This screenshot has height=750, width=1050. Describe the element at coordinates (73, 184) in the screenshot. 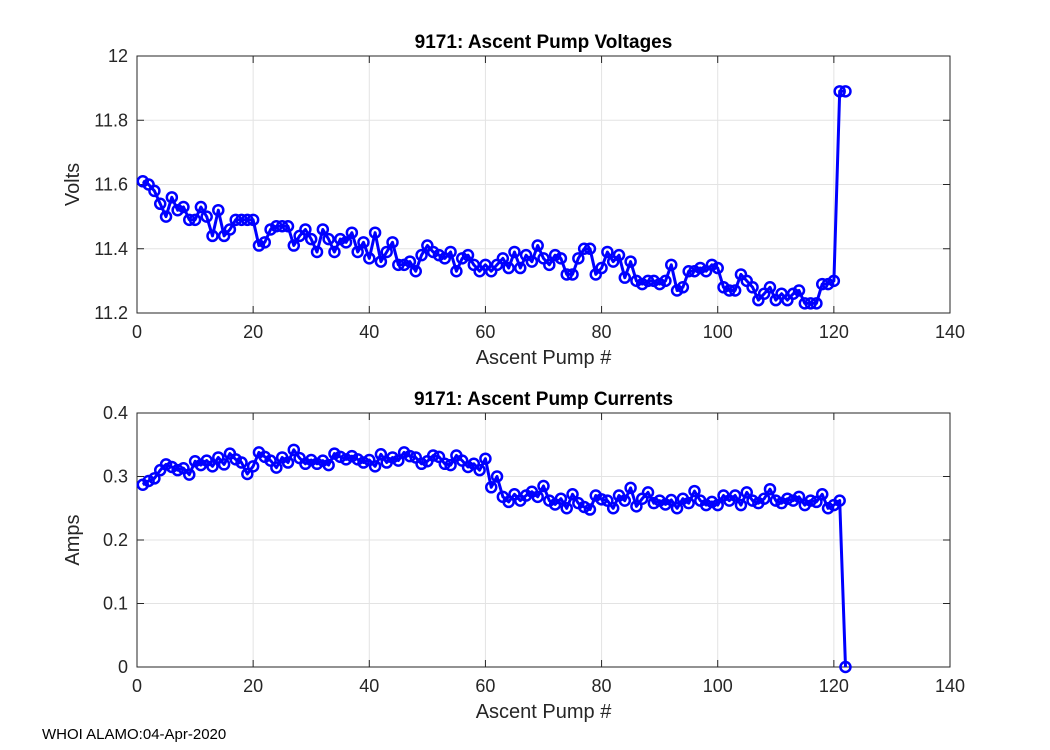

I see `y-axis-label: Volts` at that location.